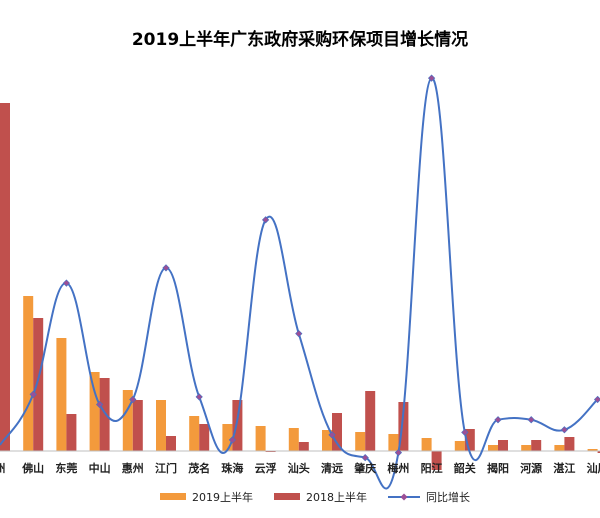  Describe the element at coordinates (448, 497) in the screenshot. I see `legend-label-growth: 同比增长` at that location.